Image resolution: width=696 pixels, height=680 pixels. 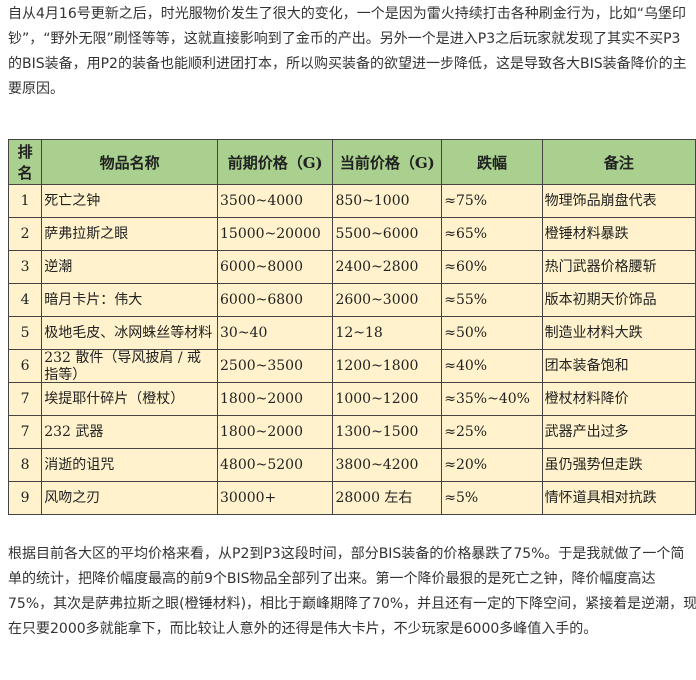 I want to click on cell-text: 武器产出过多, so click(x=586, y=431).